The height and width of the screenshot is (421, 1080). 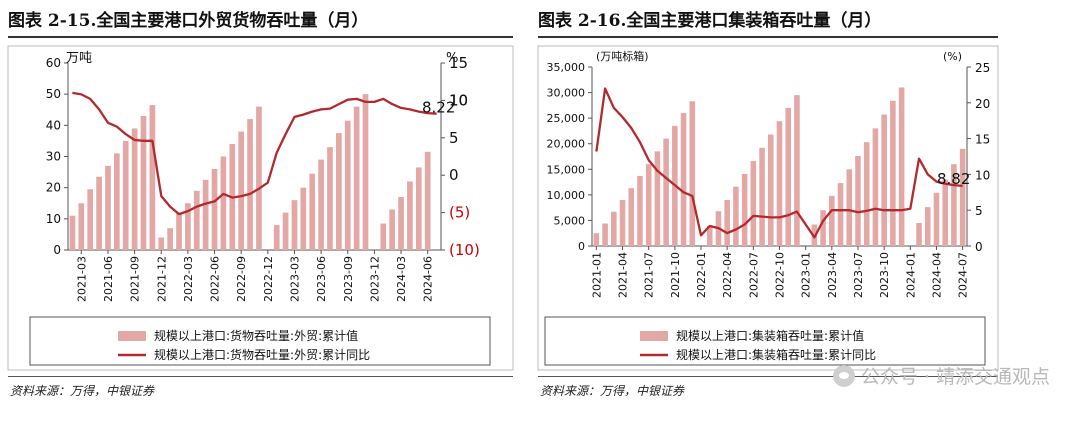 What do you see at coordinates (566, 118) in the screenshot?
I see `left-tick-label: 25,000` at bounding box center [566, 118].